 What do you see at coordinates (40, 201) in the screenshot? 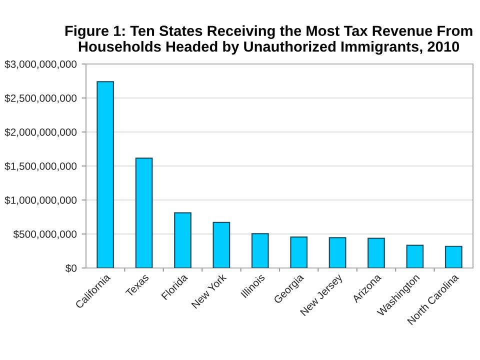
I see `y-tick-label: $1,000,000,000` at bounding box center [40, 201].